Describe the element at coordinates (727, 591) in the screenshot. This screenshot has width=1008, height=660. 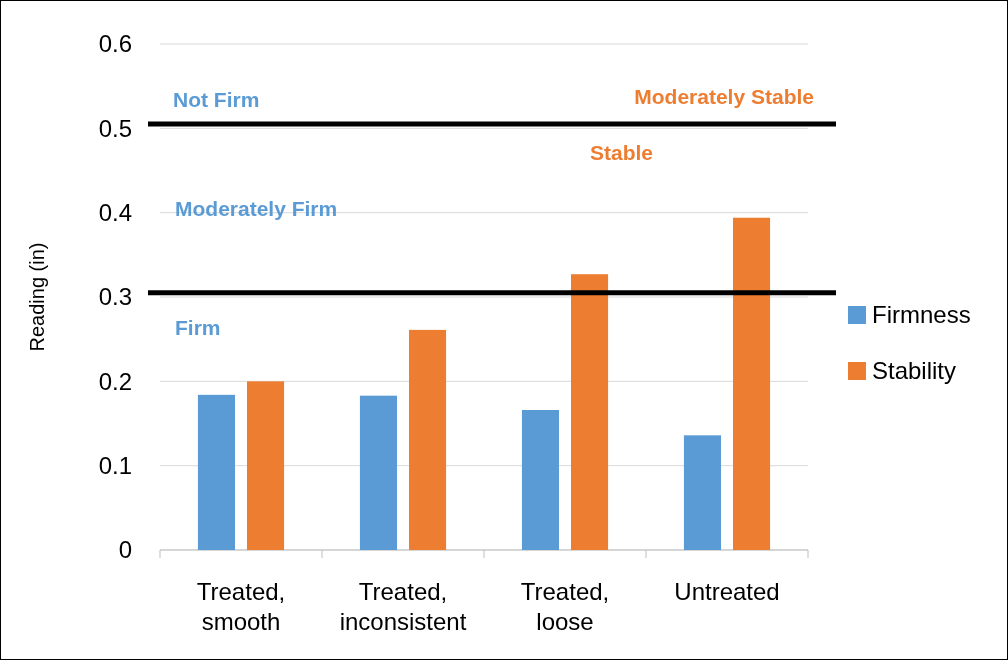
I see `x-tick-label: Untreated` at that location.